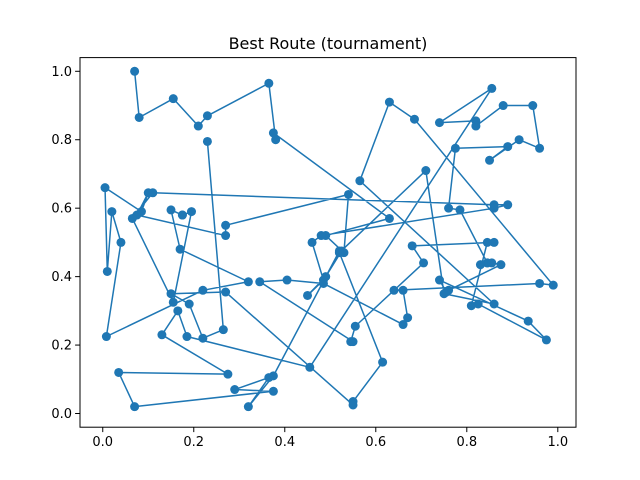  I want to click on chart-title: Best Route (tournament), so click(328, 43).